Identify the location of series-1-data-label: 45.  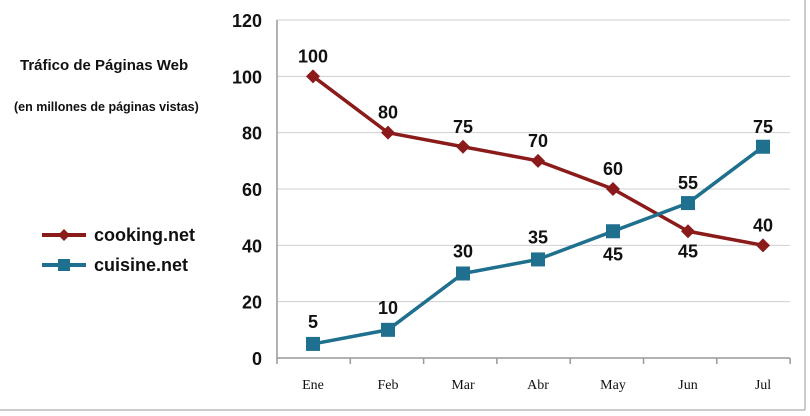
(613, 254).